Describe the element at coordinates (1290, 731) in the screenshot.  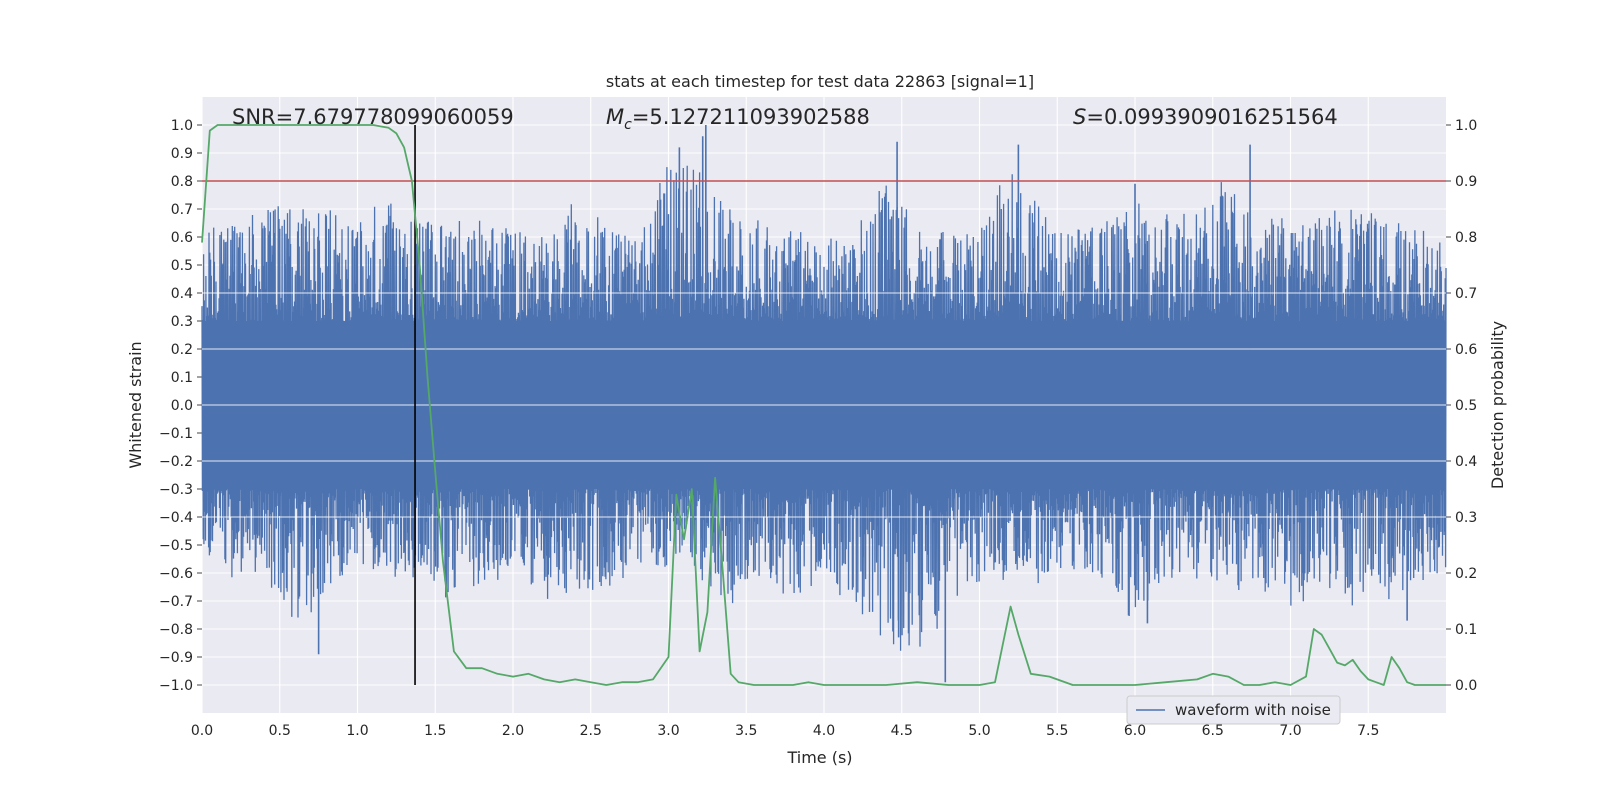
I see `x-tick-label: 7.0` at that location.